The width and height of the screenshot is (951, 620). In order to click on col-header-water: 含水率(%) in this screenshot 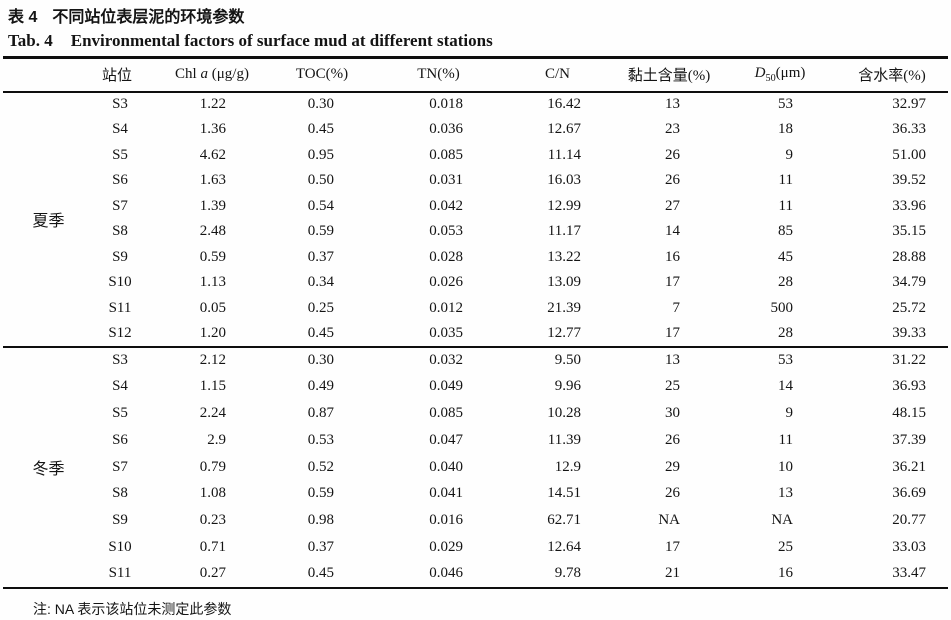, I will do `click(892, 75)`.